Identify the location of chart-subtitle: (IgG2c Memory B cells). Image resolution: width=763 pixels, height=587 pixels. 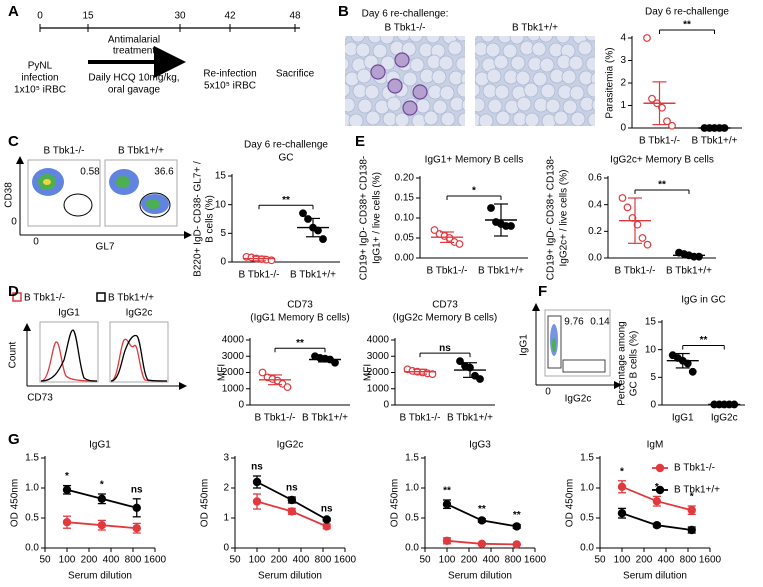
(445, 318).